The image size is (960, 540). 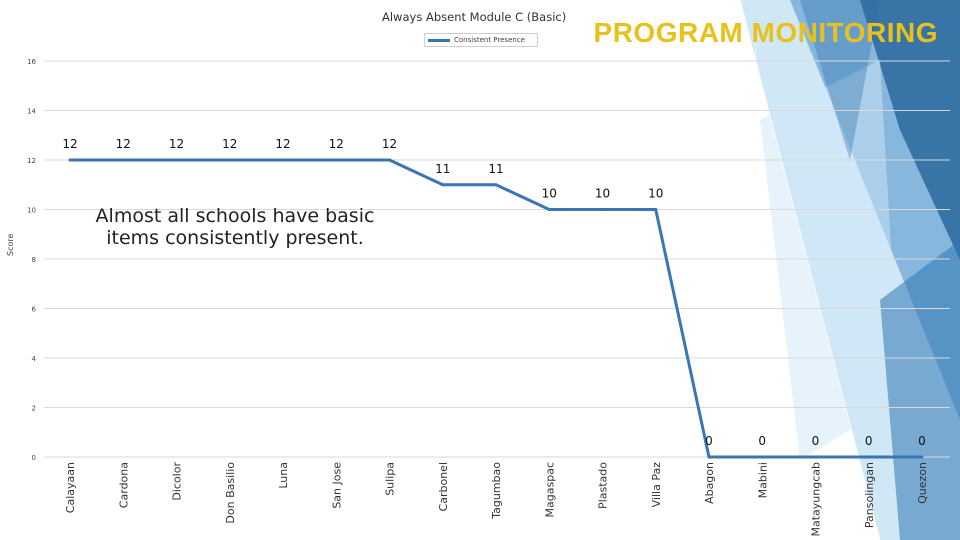 I want to click on y-tick-label: 6, so click(x=34, y=310).